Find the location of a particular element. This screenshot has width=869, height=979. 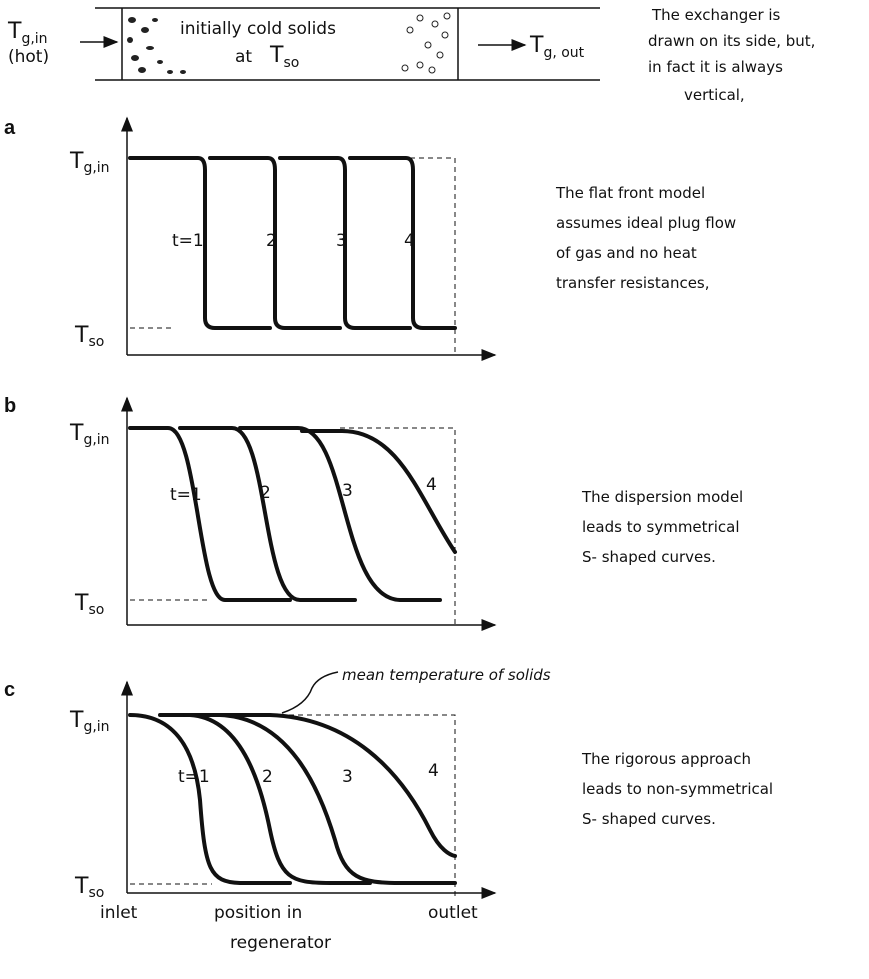

x-label: inlet is located at coordinates (119, 913).